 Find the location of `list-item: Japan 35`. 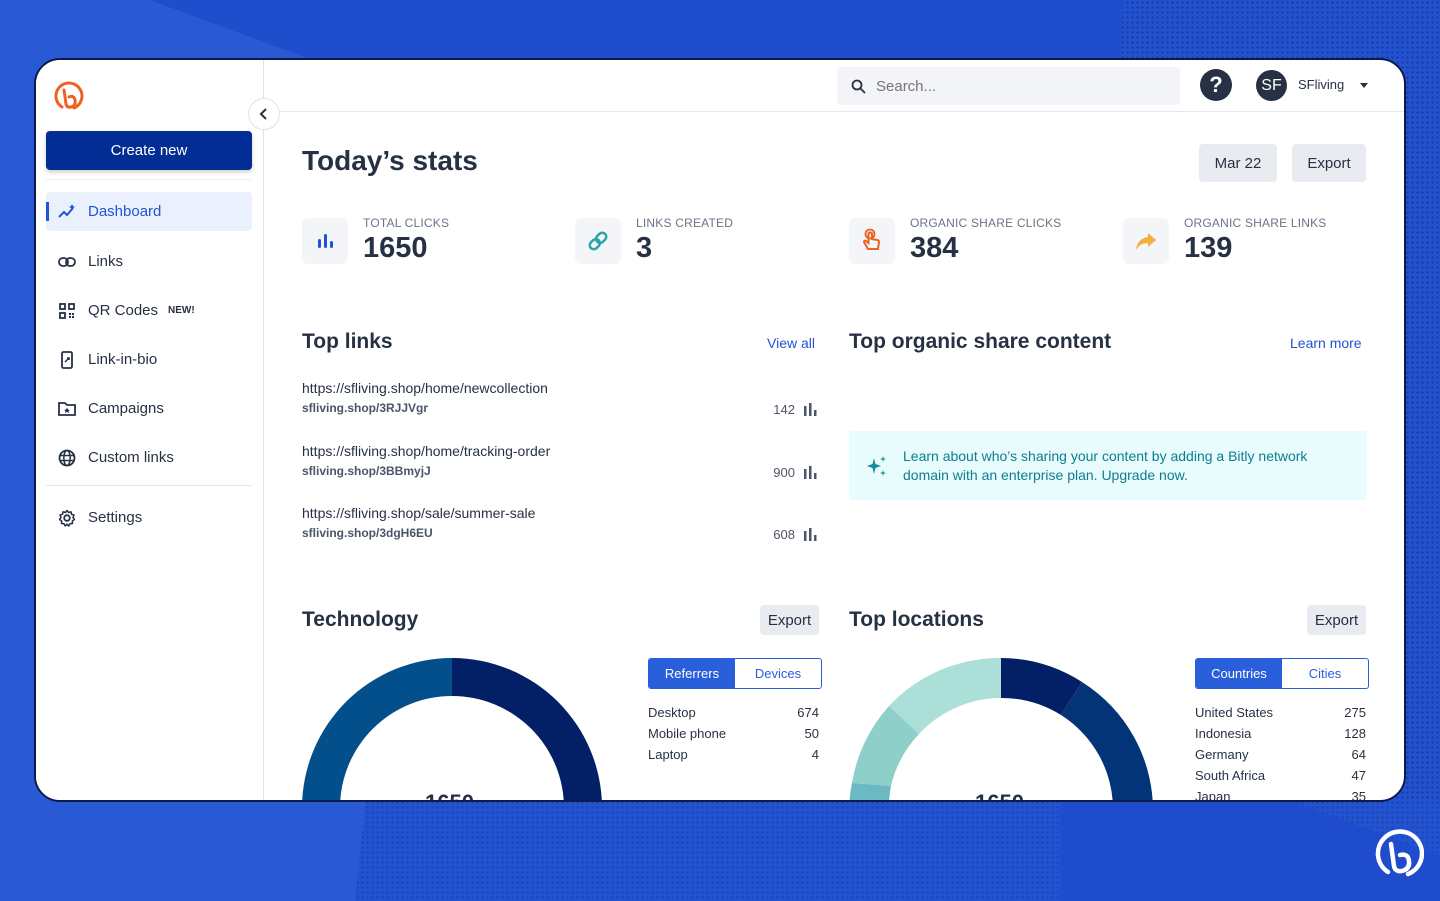

list-item: Japan 35 is located at coordinates (1280, 795).